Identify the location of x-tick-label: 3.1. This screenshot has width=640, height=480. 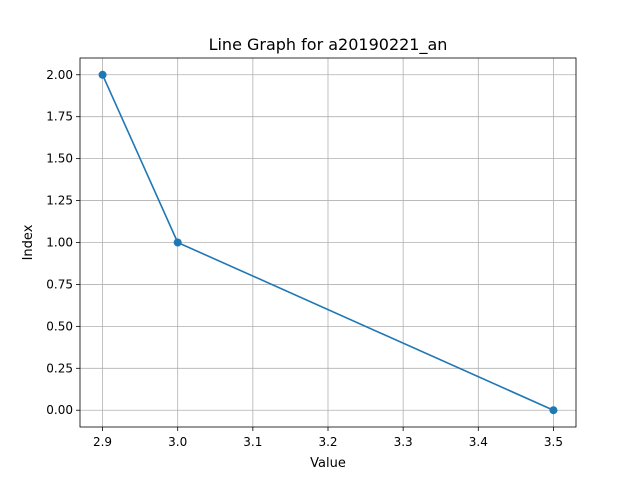
(252, 442).